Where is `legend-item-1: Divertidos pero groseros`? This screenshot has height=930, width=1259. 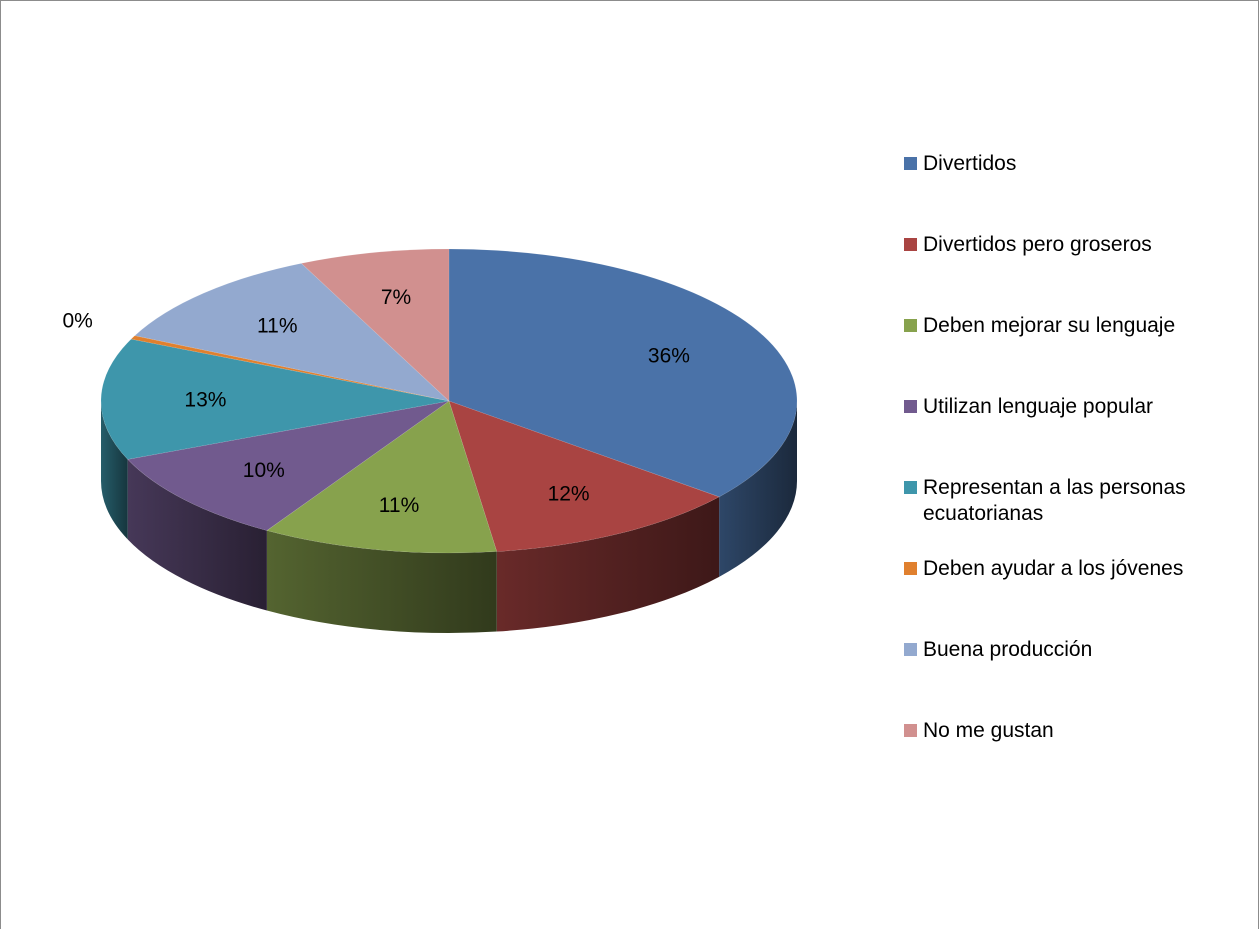 legend-item-1: Divertidos pero groseros is located at coordinates (1076, 245).